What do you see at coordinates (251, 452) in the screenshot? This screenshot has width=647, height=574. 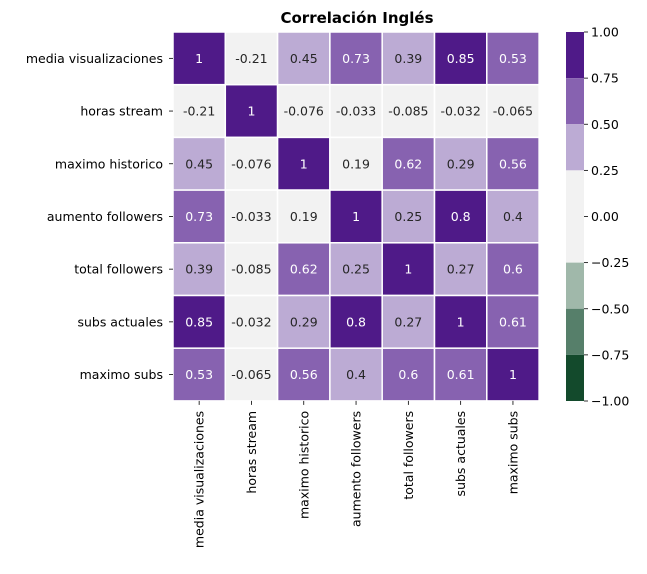 I see `col-tick-label: horas stream` at bounding box center [251, 452].